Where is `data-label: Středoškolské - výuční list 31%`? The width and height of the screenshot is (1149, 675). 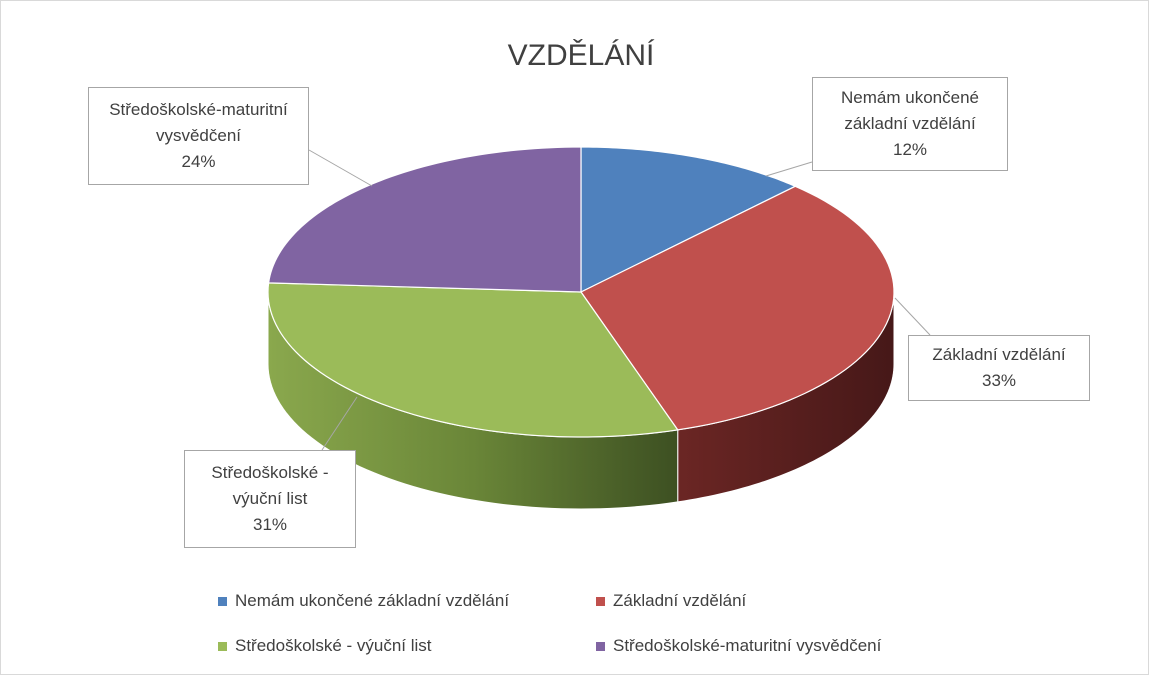 data-label: Středoškolské - výuční list 31% is located at coordinates (270, 499).